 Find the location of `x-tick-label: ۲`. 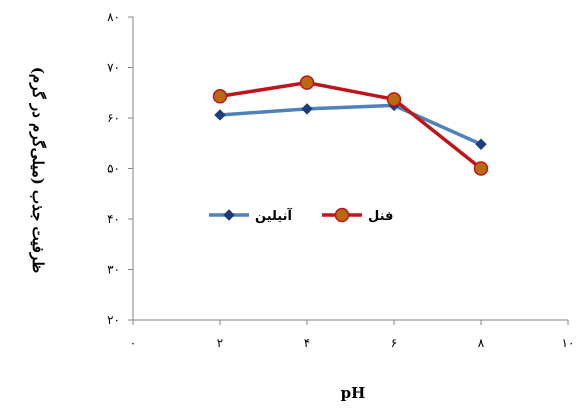

x-tick-label: ۲ is located at coordinates (220, 343).